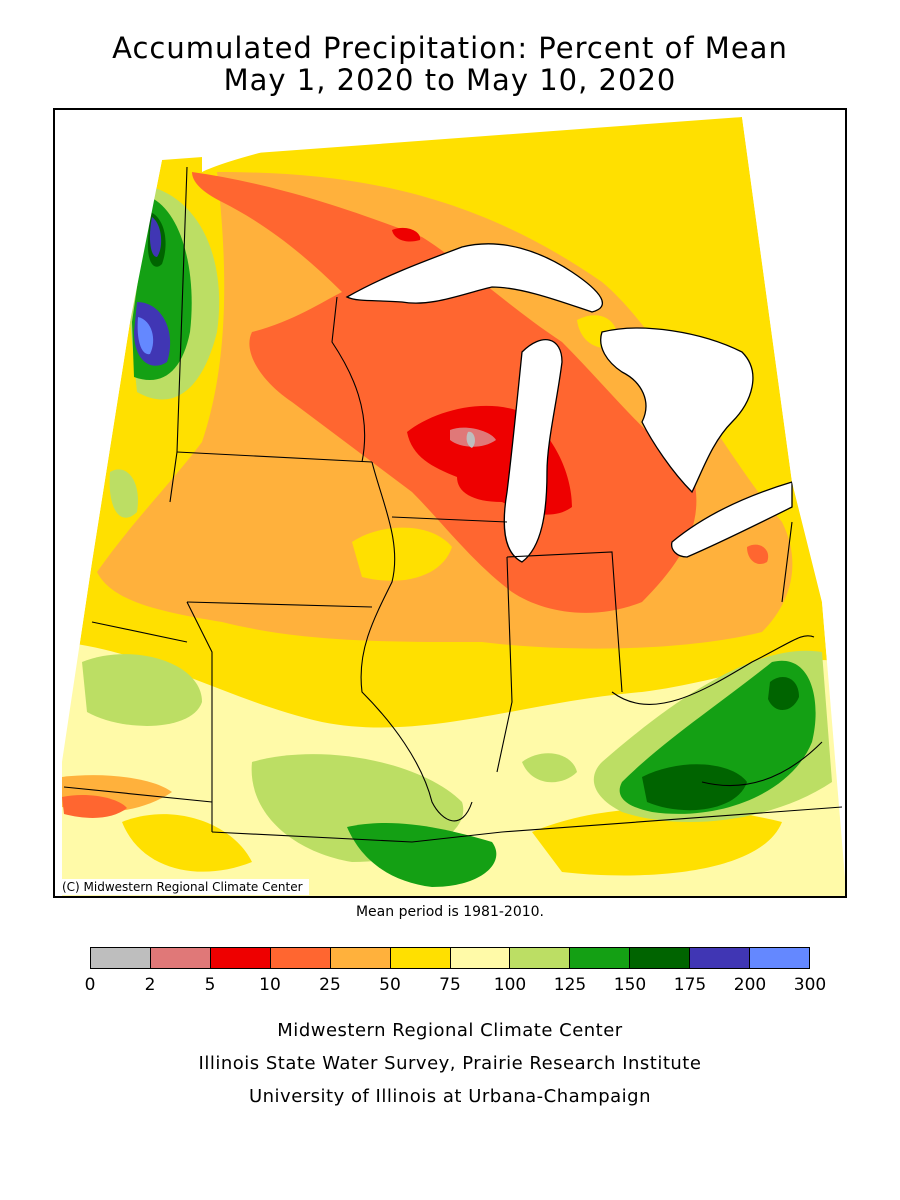 The width and height of the screenshot is (900, 1200). What do you see at coordinates (270, 985) in the screenshot?
I see `legend-tick-label: 10` at bounding box center [270, 985].